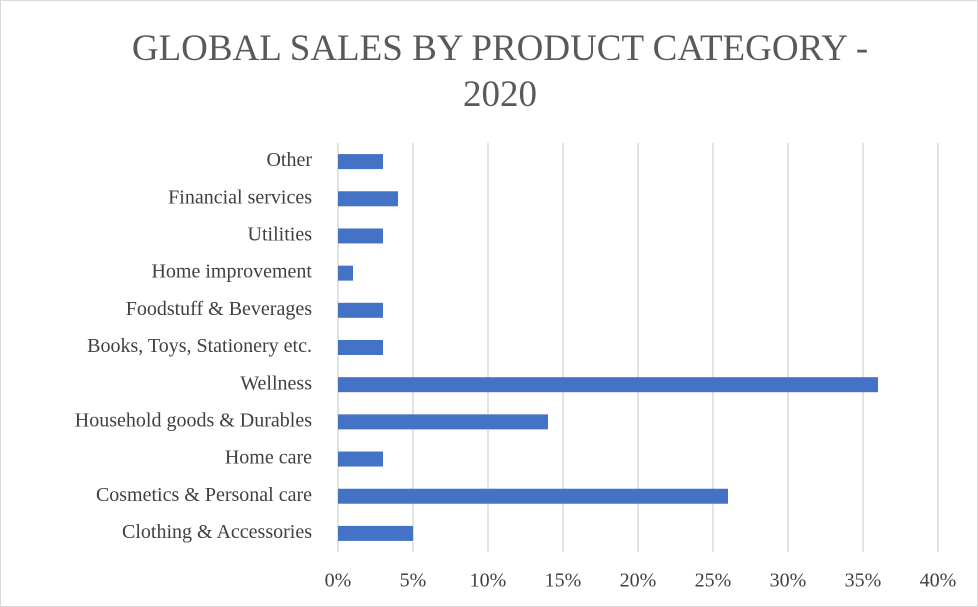  I want to click on x-tick-label: 15%, so click(563, 581).